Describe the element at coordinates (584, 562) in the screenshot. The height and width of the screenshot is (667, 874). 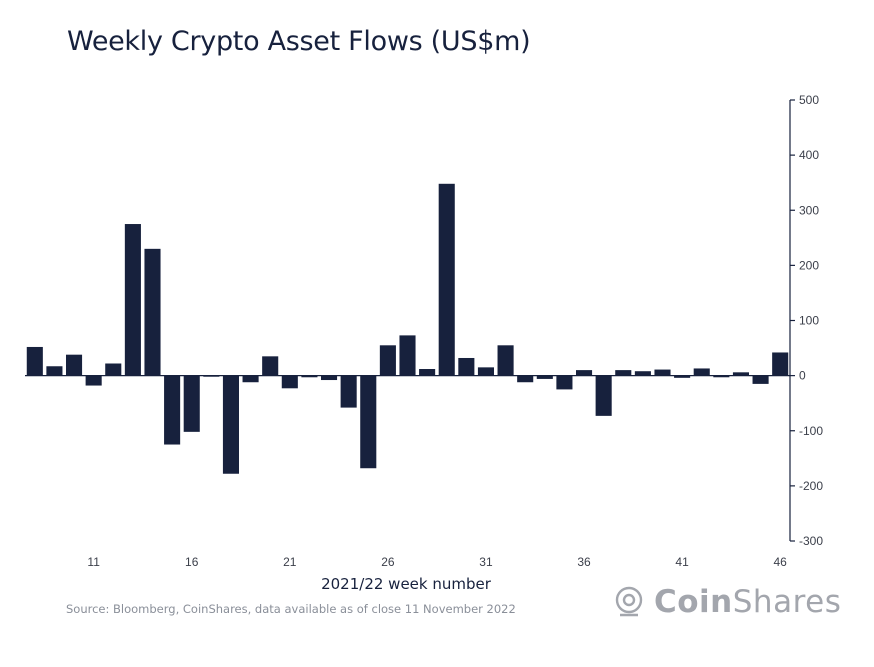
I see `x-tick-label: 36` at that location.